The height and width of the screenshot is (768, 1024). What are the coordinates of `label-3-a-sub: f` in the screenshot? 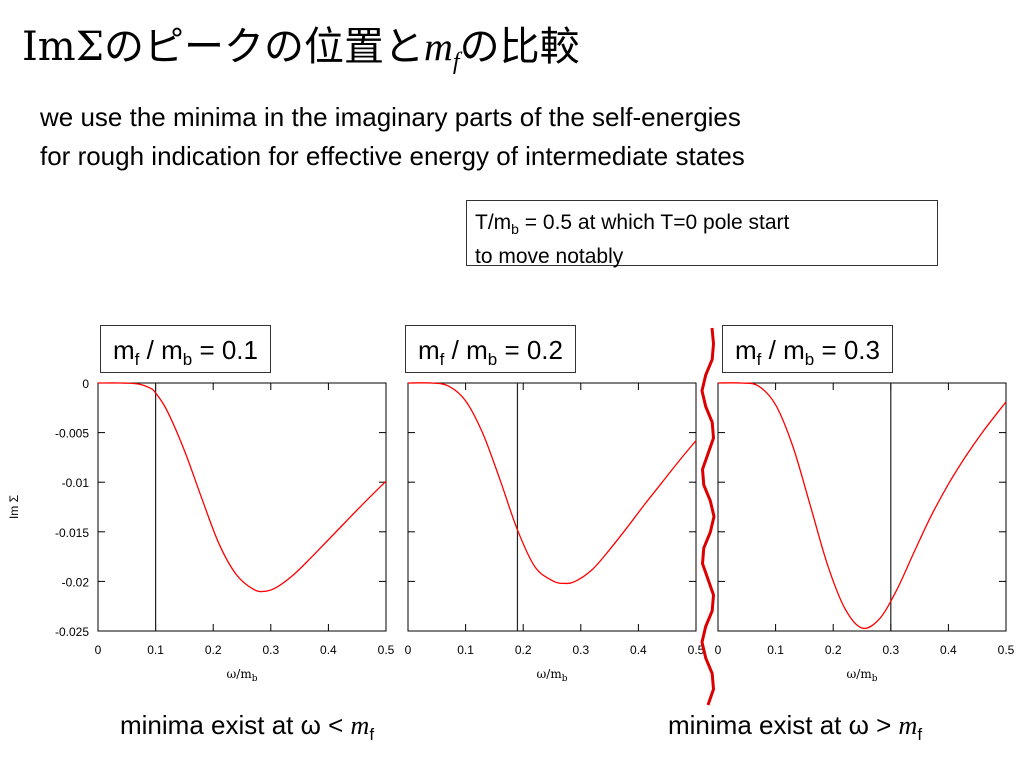 It's located at (759, 360).